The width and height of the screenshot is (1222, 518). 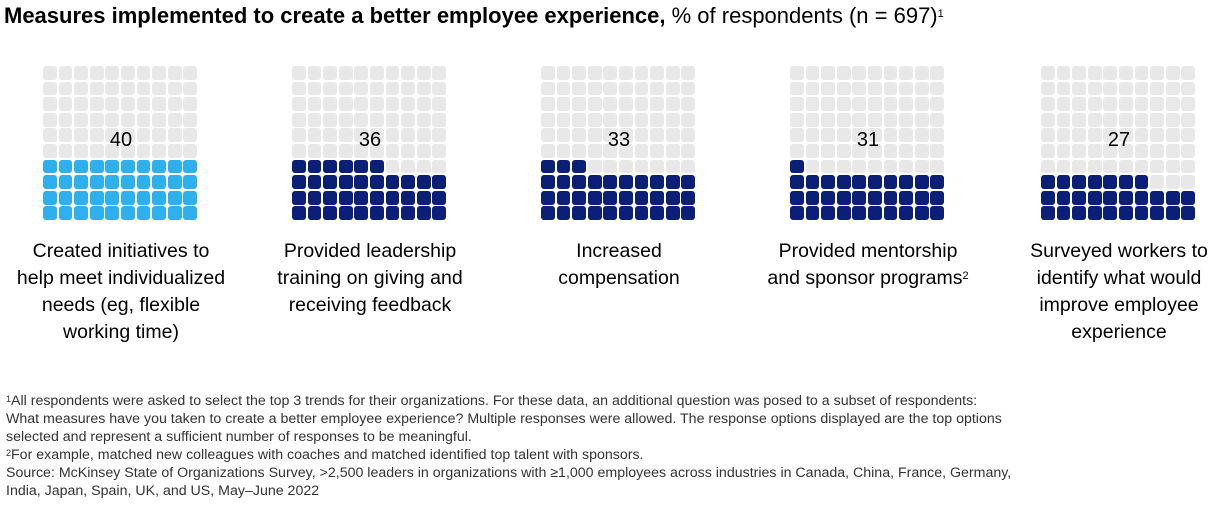 I want to click on value-label: 27, so click(x=1119, y=140).